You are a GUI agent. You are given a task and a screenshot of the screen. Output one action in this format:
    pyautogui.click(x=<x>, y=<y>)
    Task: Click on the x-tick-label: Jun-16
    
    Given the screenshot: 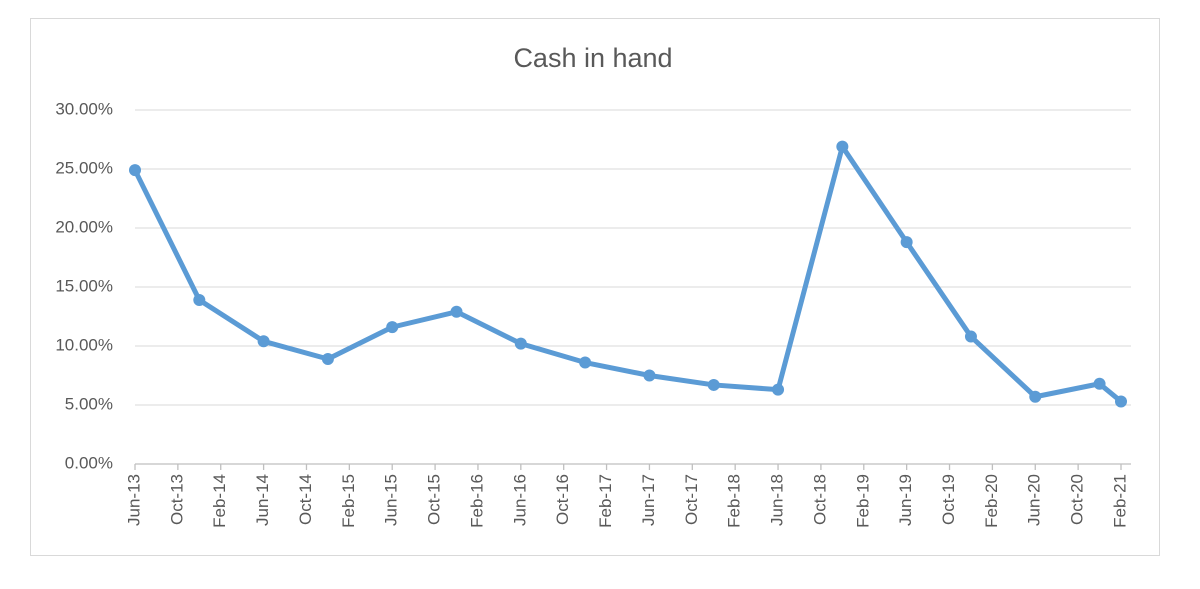 What is the action you would take?
    pyautogui.click(x=519, y=500)
    